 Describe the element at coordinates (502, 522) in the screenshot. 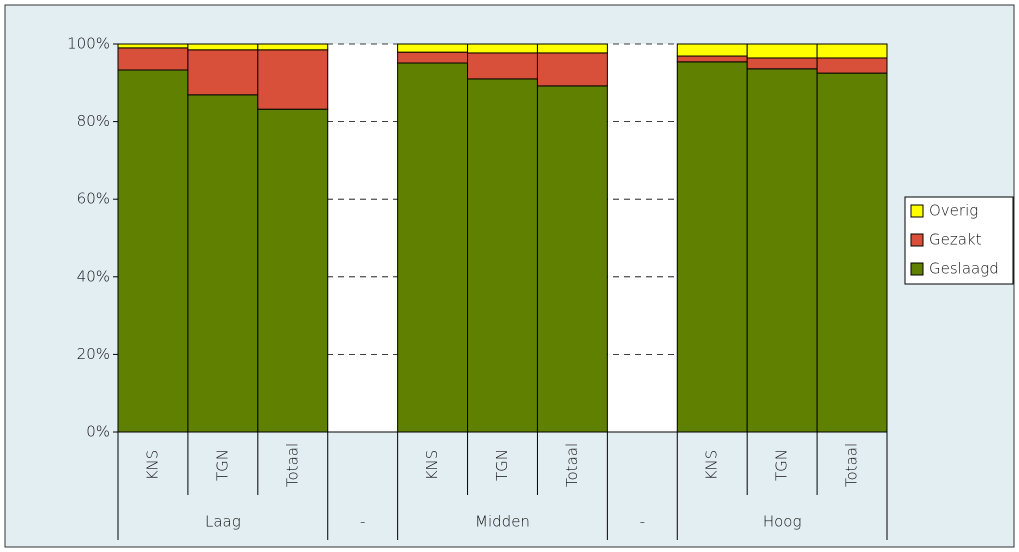

I see `group-label: Midden` at that location.